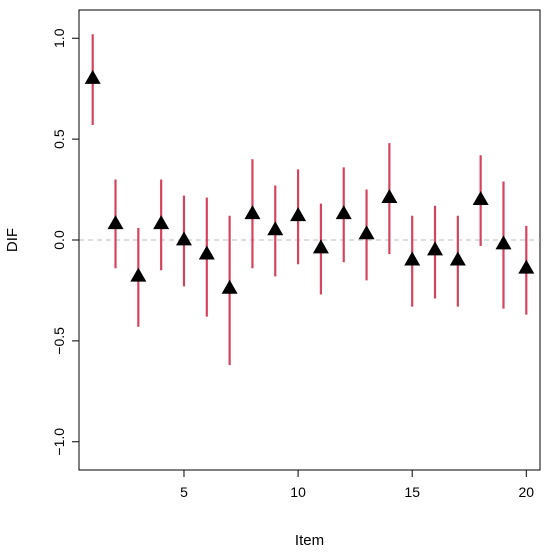 This screenshot has width=550, height=552. What do you see at coordinates (59, 240) in the screenshot?
I see `y-tick-label: 0.0` at bounding box center [59, 240].